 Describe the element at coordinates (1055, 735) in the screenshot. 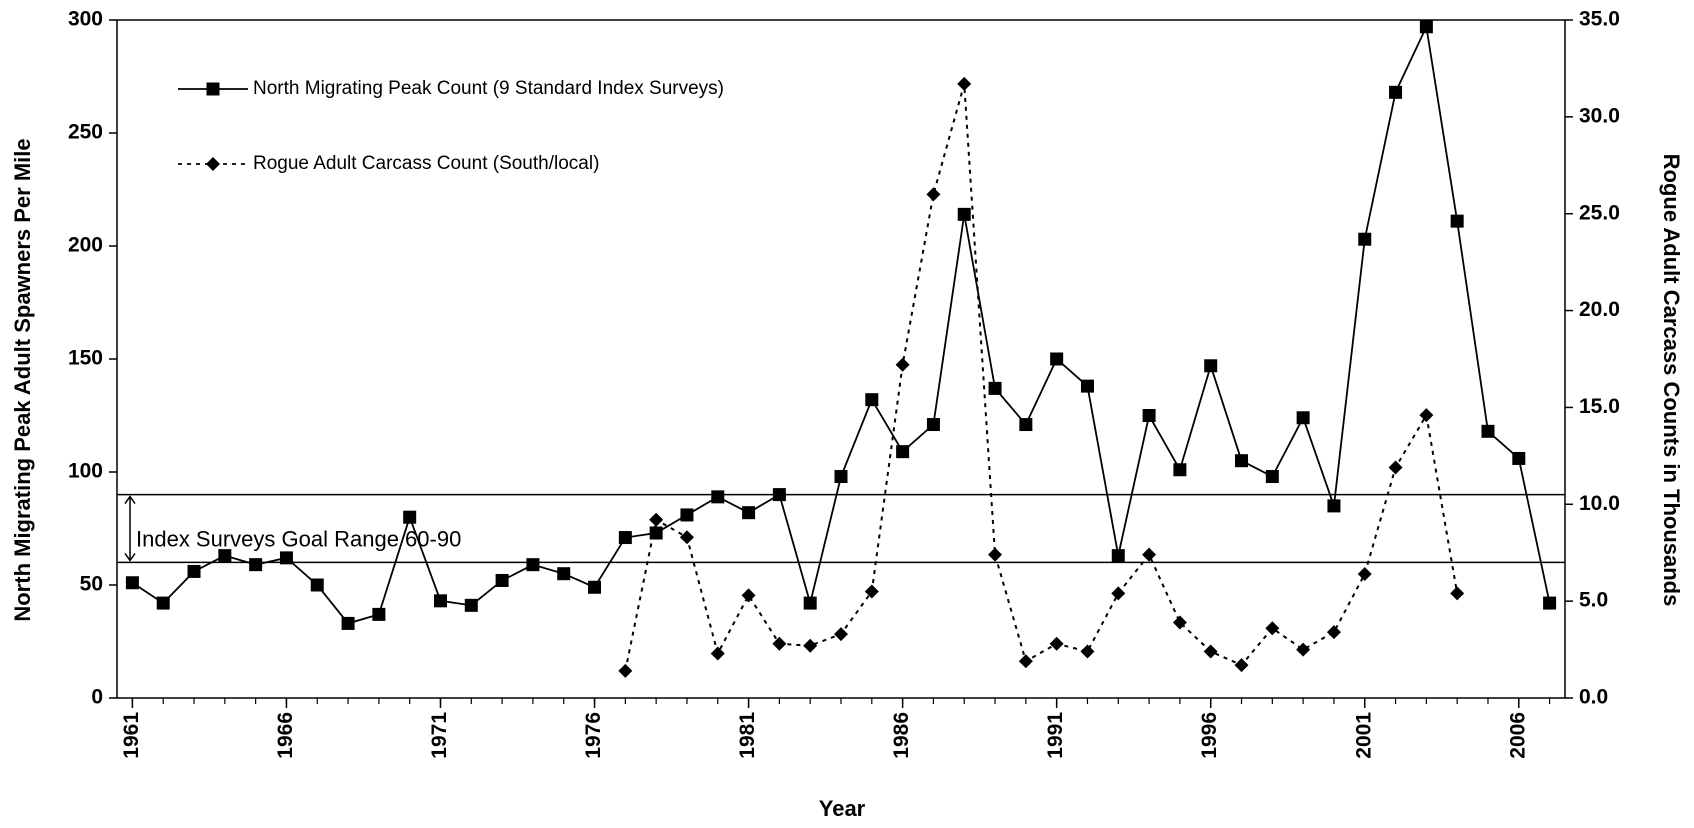

I see `x-tick-label: 1991` at that location.